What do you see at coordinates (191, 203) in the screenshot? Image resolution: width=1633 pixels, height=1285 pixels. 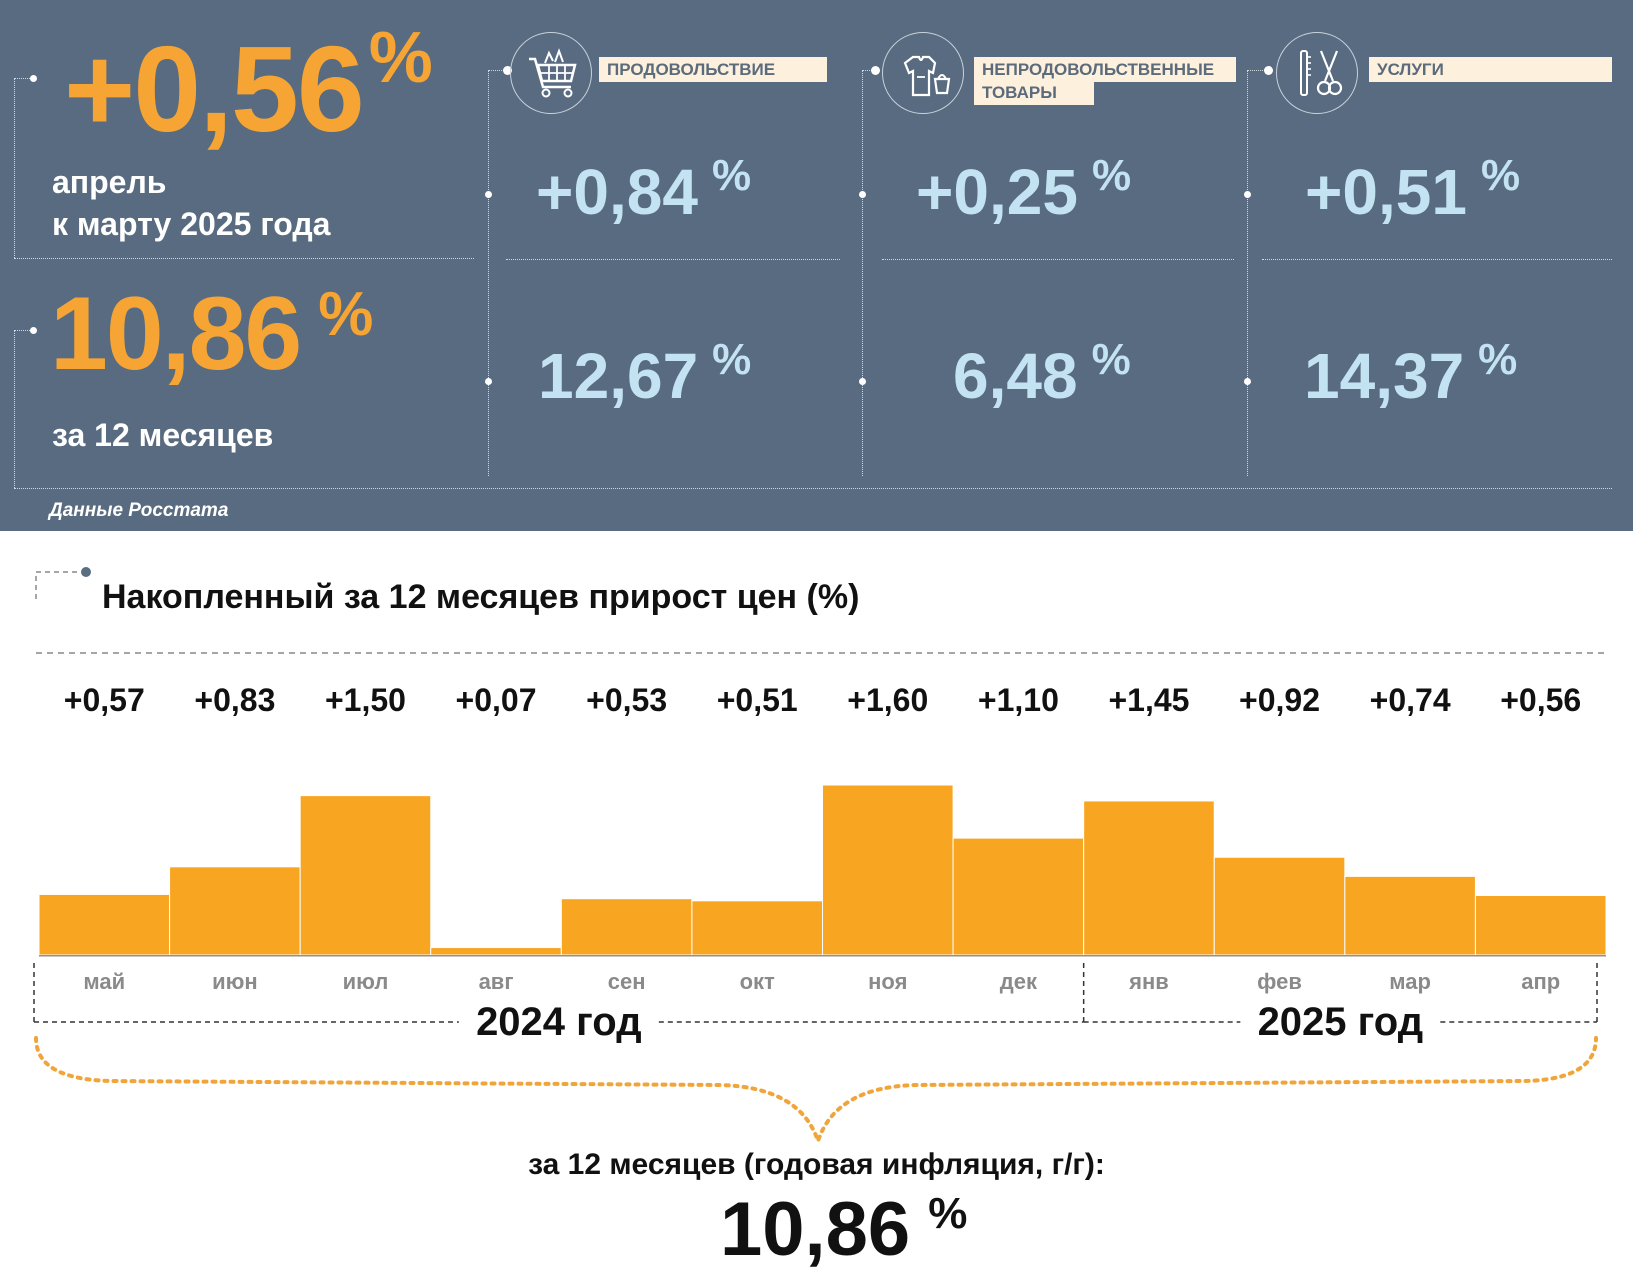 I see `mom-caption: апрель к марту 2025 года` at bounding box center [191, 203].